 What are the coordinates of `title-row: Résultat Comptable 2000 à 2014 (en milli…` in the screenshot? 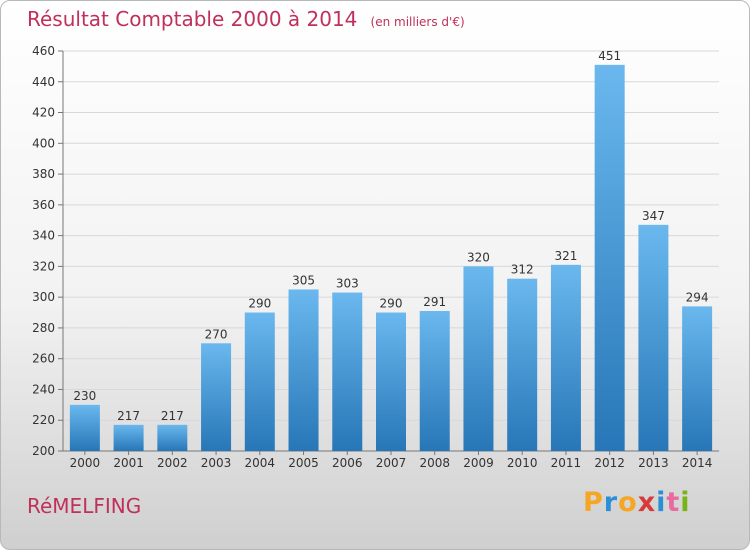 It's located at (246, 19).